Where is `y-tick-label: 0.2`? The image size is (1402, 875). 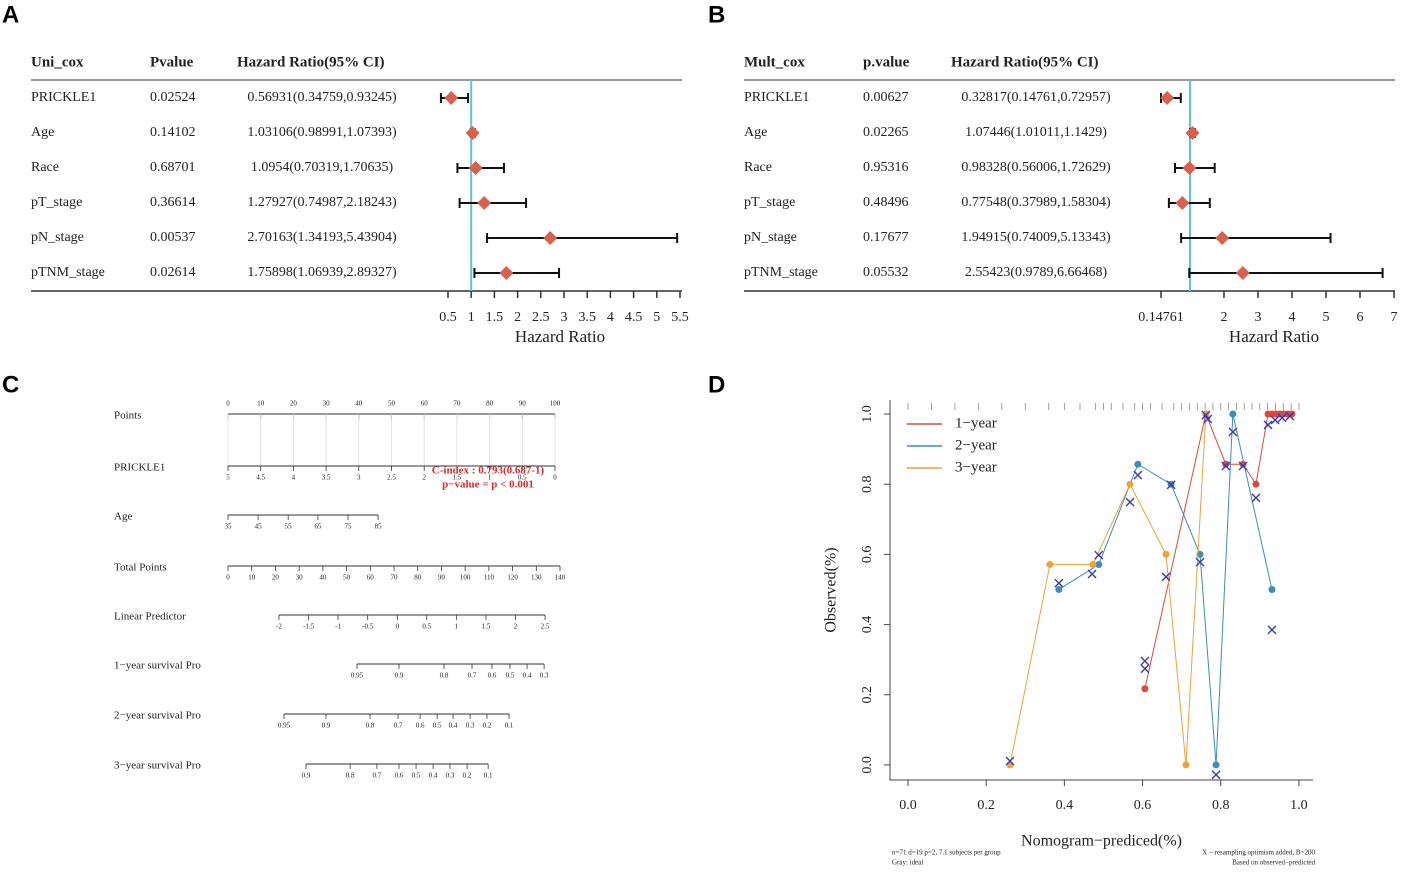
y-tick-label: 0.2 is located at coordinates (867, 695).